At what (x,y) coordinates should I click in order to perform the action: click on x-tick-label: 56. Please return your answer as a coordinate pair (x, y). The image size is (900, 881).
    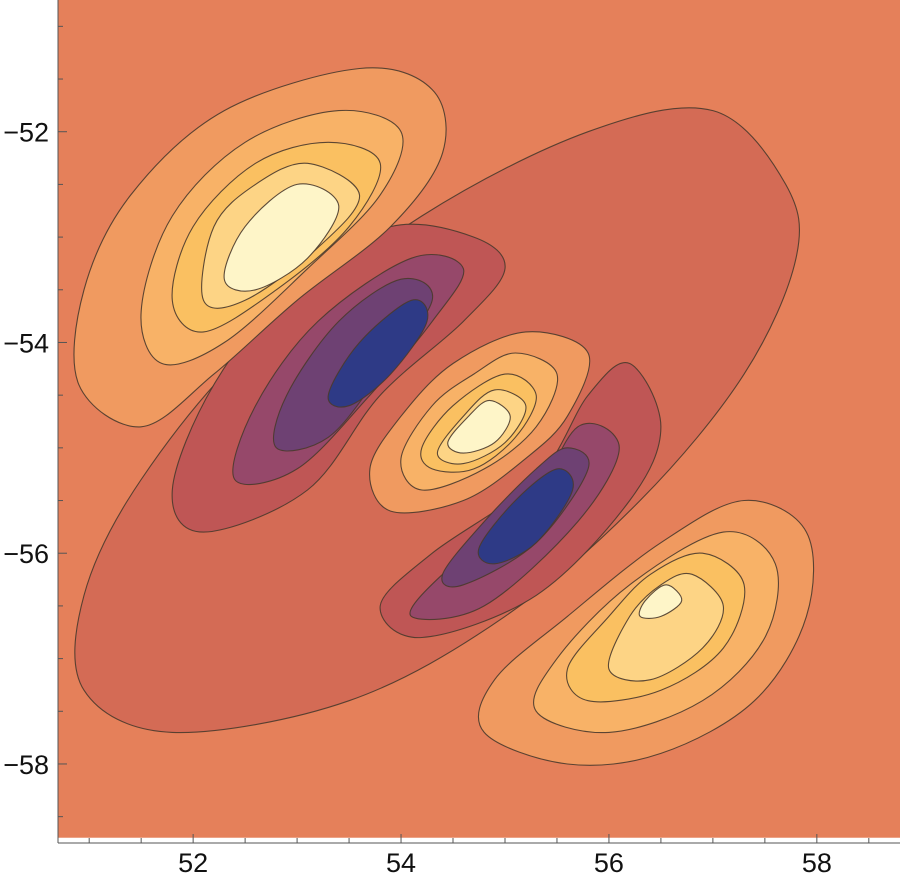
    Looking at the image, I should click on (609, 863).